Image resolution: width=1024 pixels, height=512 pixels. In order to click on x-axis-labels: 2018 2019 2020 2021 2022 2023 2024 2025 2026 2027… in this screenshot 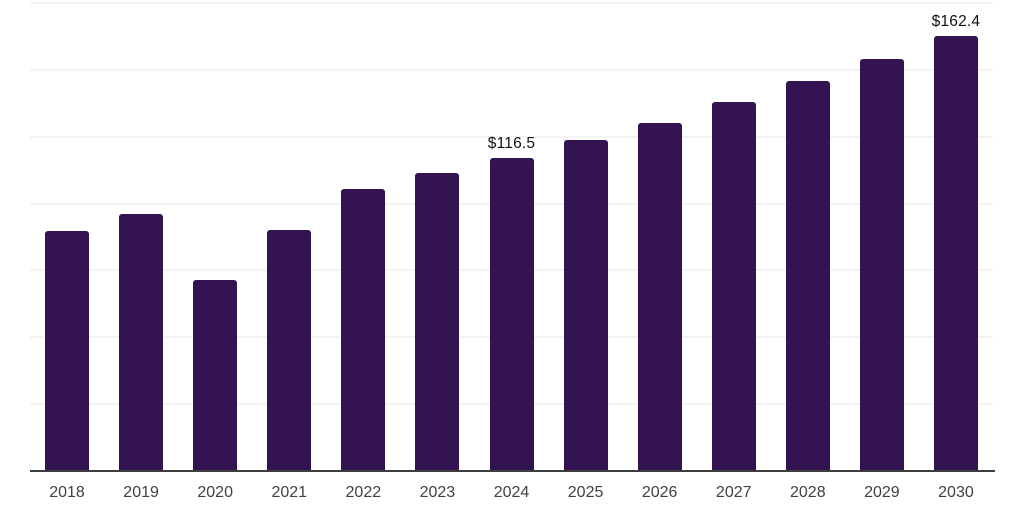, I will do `click(511, 495)`.